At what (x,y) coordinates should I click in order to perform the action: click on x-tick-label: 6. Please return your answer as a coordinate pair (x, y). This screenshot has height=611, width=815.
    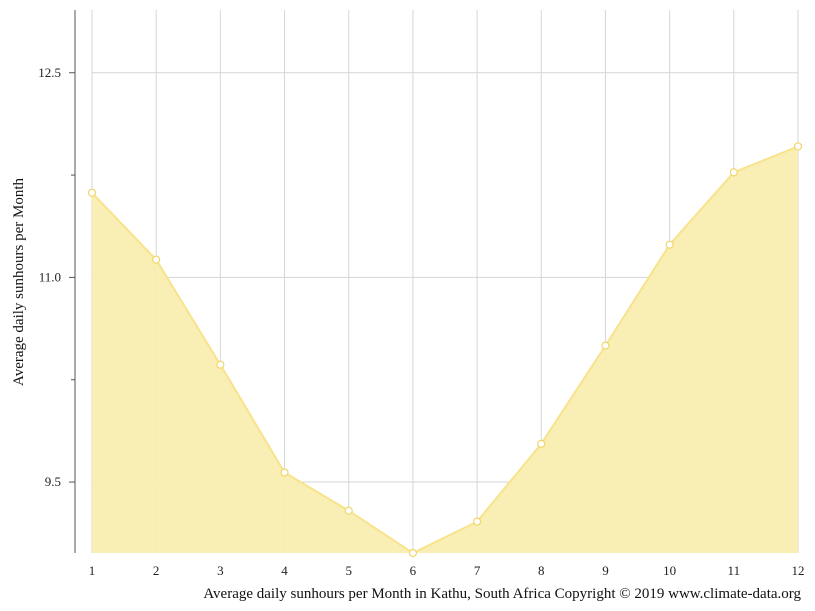
    Looking at the image, I should click on (413, 570).